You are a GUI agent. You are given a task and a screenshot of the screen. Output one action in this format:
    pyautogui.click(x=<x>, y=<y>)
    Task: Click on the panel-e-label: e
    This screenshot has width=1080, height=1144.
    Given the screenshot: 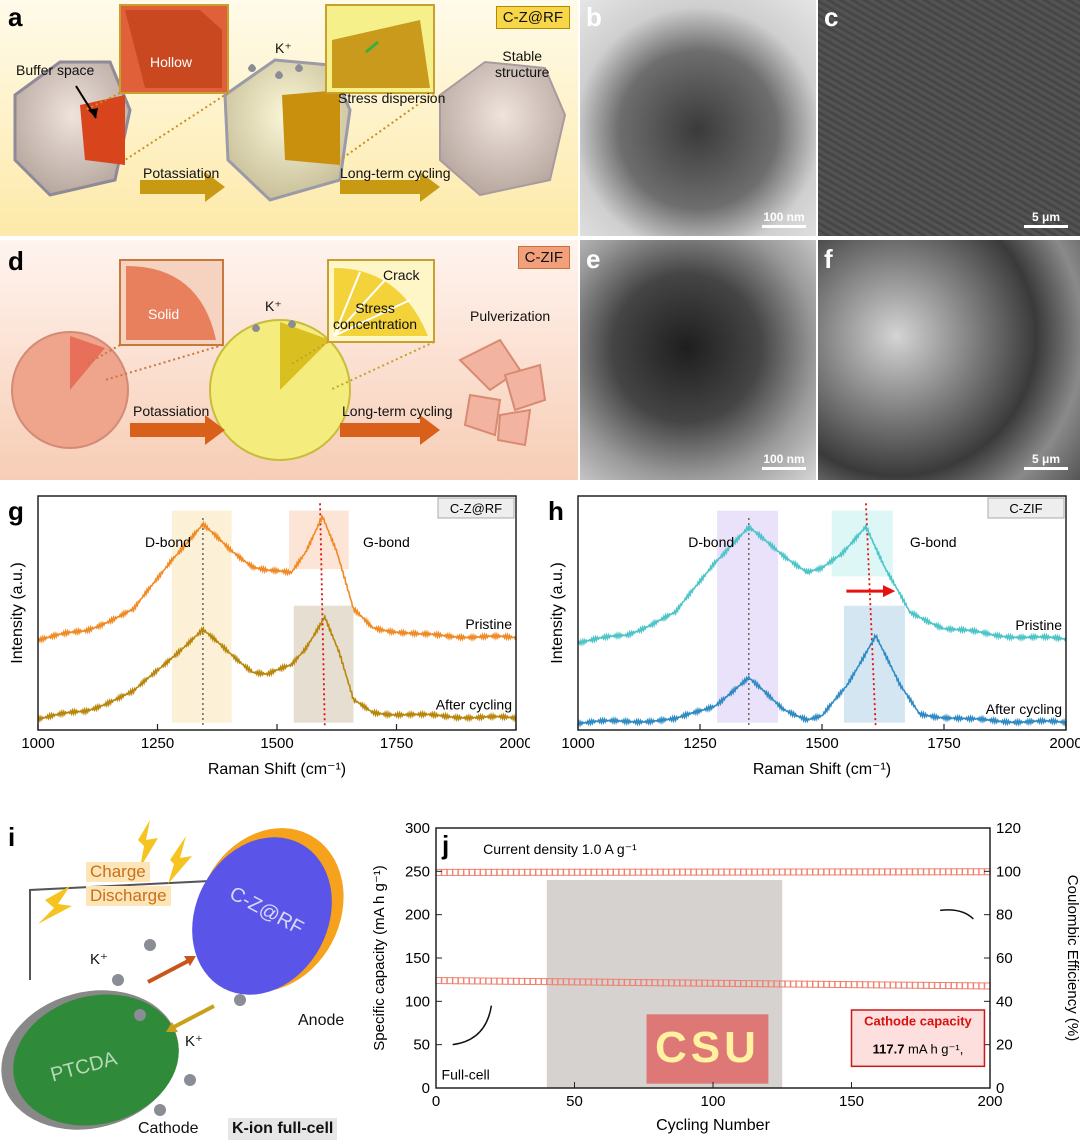 What is the action you would take?
    pyautogui.click(x=593, y=259)
    